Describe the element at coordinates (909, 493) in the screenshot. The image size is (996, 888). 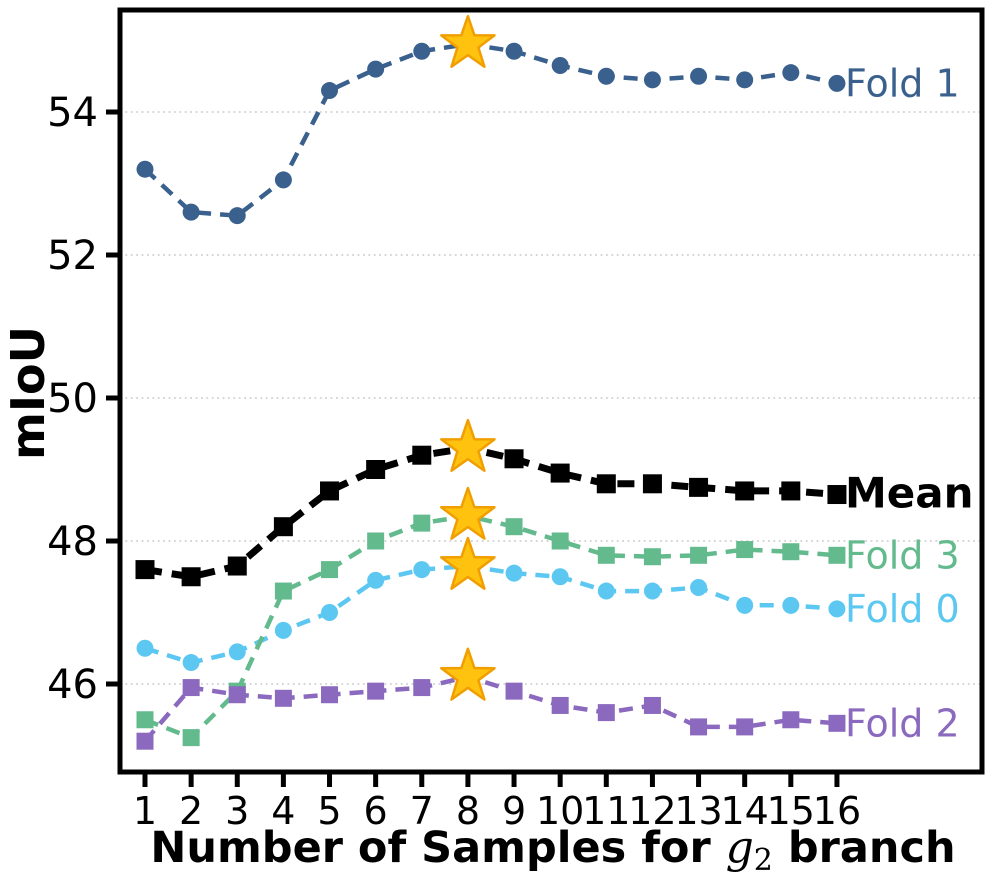
I see `series-inline-label-mean: Mean` at that location.